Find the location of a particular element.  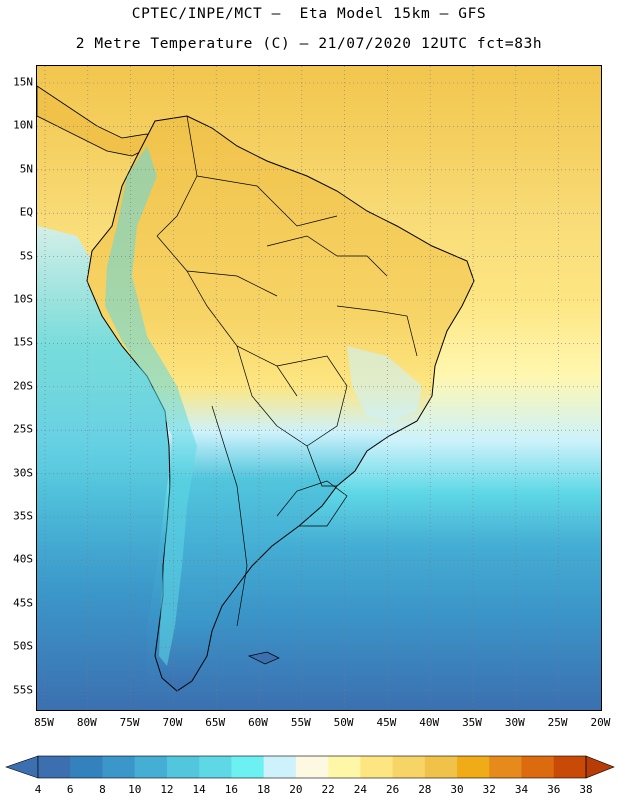

lat-label: 10N is located at coordinates (23, 125).